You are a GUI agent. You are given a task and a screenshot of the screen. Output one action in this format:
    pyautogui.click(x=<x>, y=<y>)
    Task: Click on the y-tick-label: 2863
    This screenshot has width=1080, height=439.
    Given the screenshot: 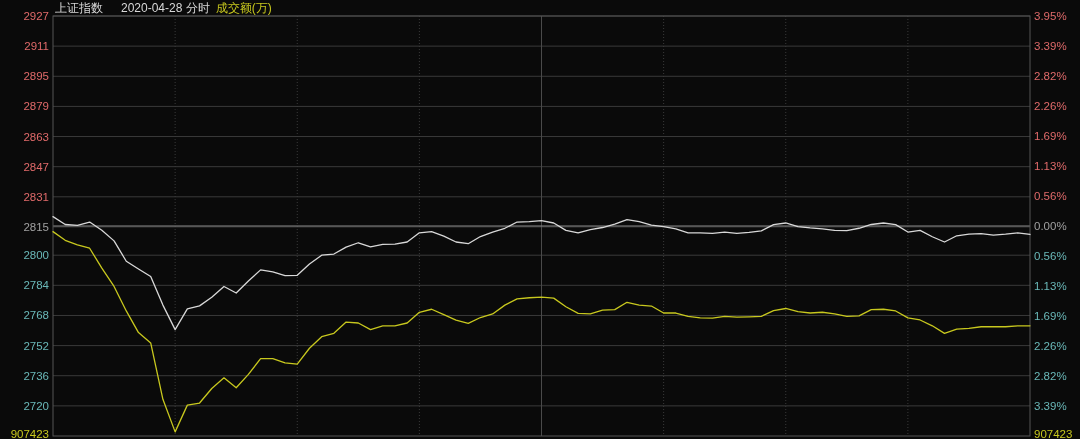 What is the action you would take?
    pyautogui.click(x=36, y=136)
    